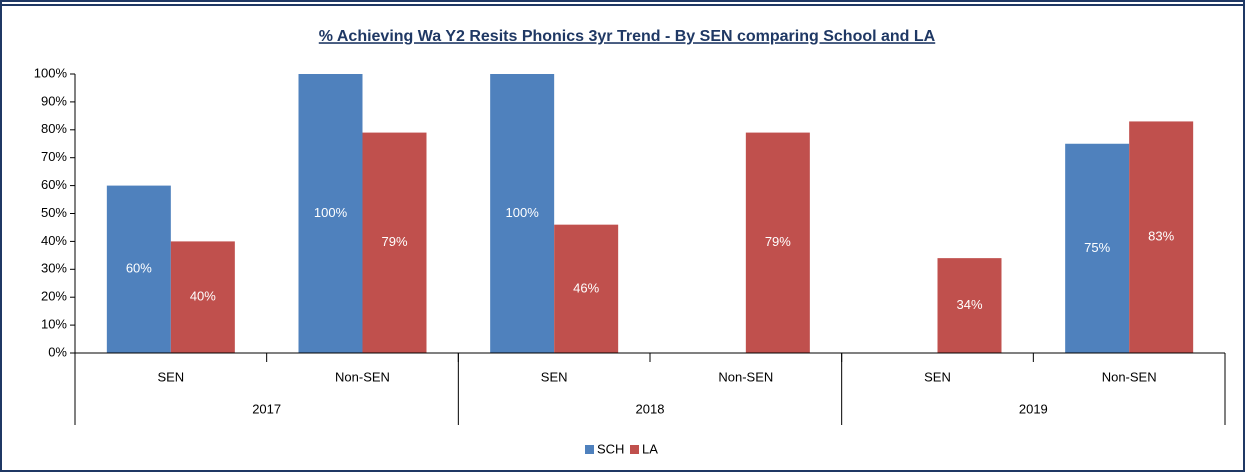  What do you see at coordinates (1033, 408) in the screenshot?
I see `group-label: 2019` at bounding box center [1033, 408].